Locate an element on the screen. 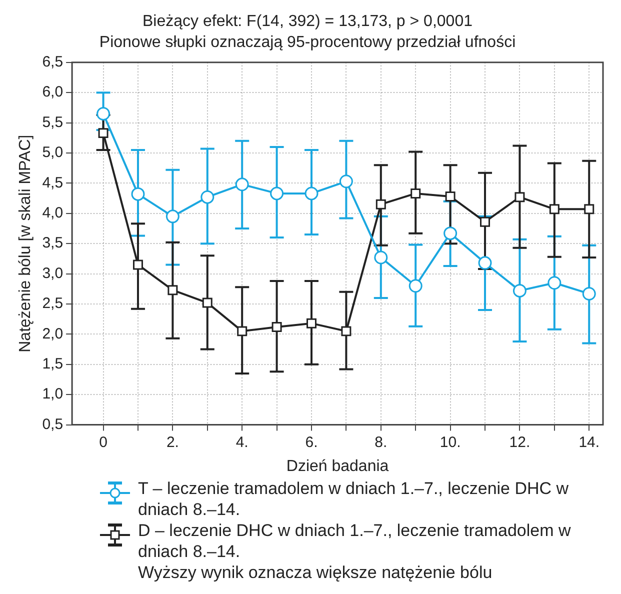 Image resolution: width=621 pixels, height=594 pixels. x-tick-label: 14. is located at coordinates (589, 442).